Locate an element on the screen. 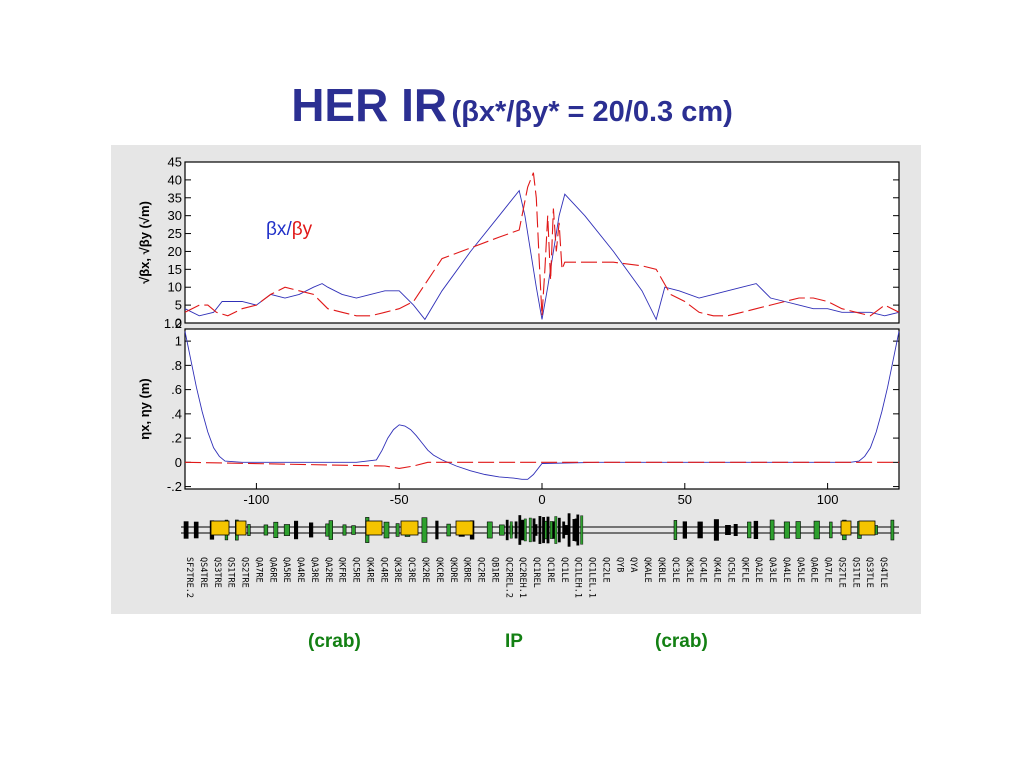 The height and width of the screenshot is (768, 1024). beta-series-y-line is located at coordinates (542, 244).